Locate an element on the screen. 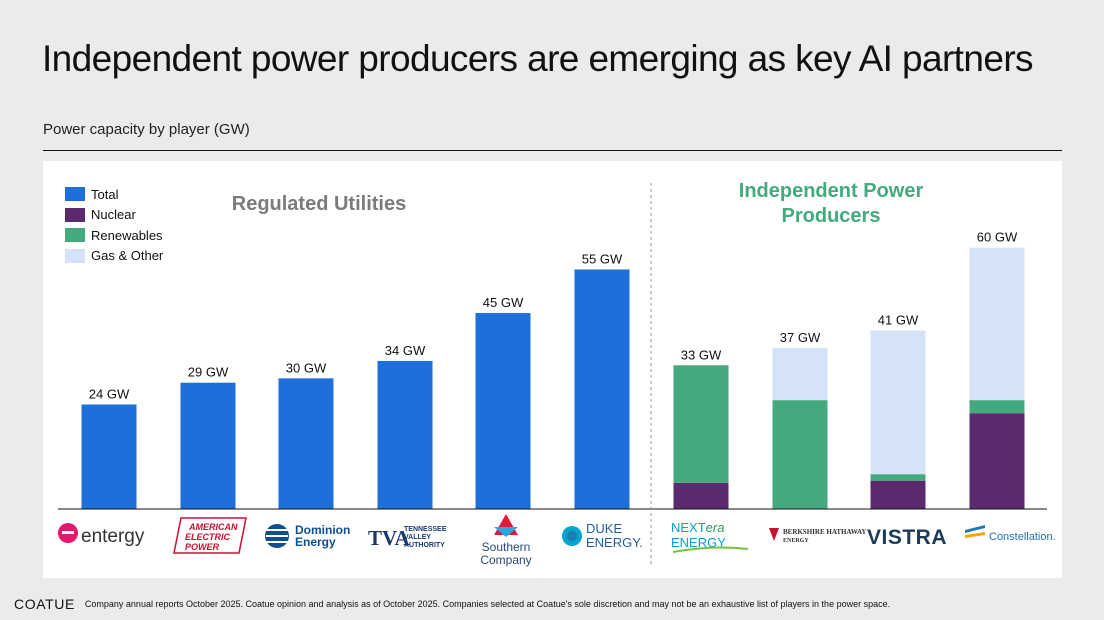 This screenshot has height=620, width=1104. chart-subtitle: Power capacity by player (GW) is located at coordinates (146, 129).